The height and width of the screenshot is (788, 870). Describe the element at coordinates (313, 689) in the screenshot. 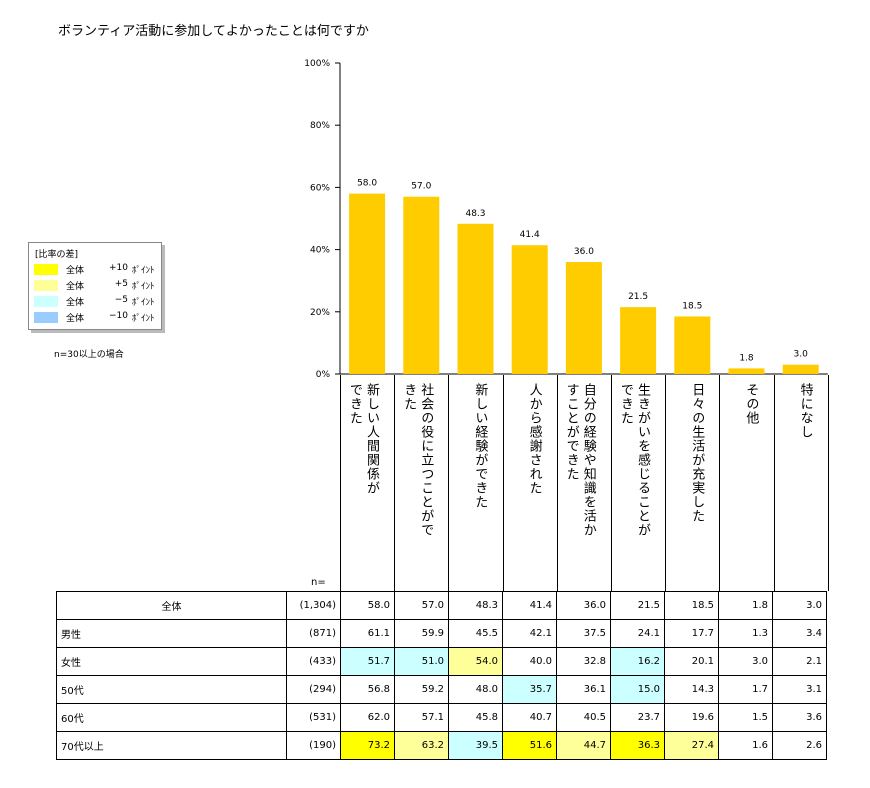

I see `row-count: (294)` at that location.